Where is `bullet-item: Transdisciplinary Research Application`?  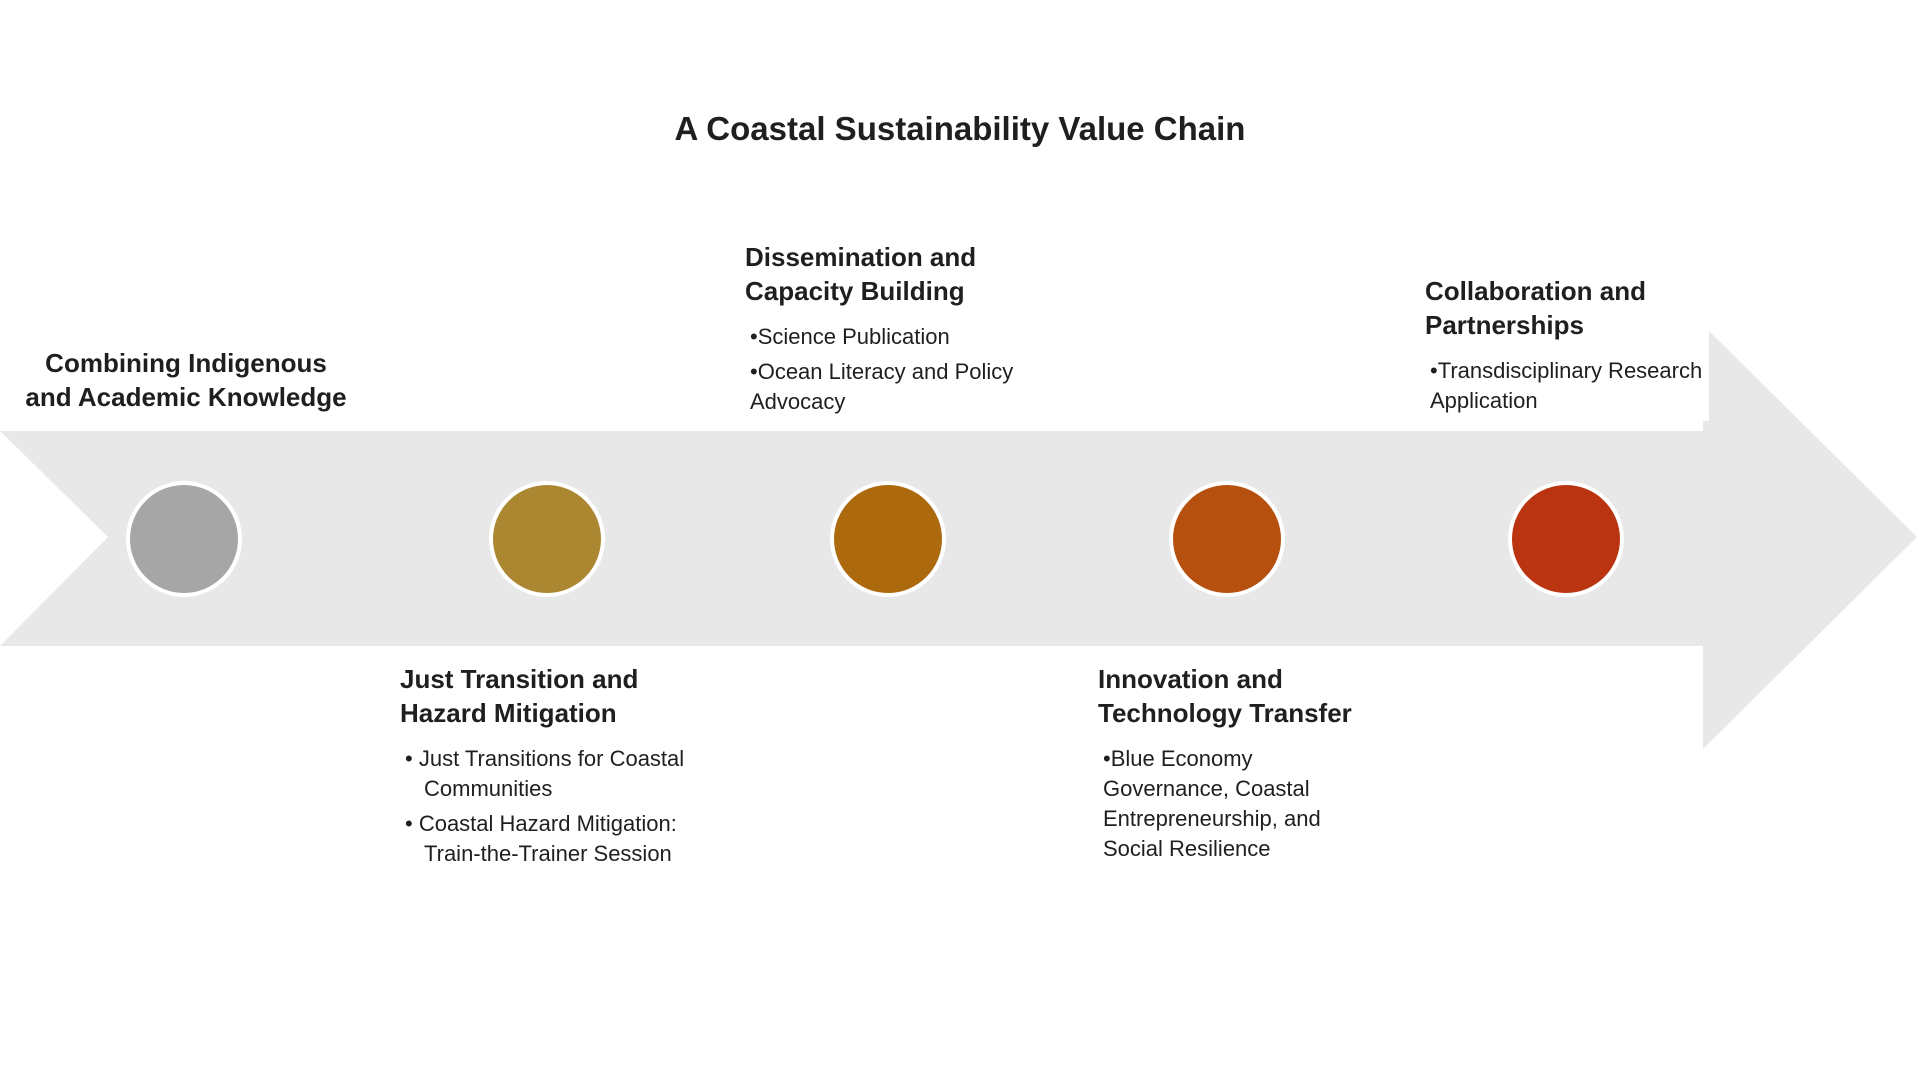
bullet-item: Transdisciplinary Research Application is located at coordinates (1569, 386).